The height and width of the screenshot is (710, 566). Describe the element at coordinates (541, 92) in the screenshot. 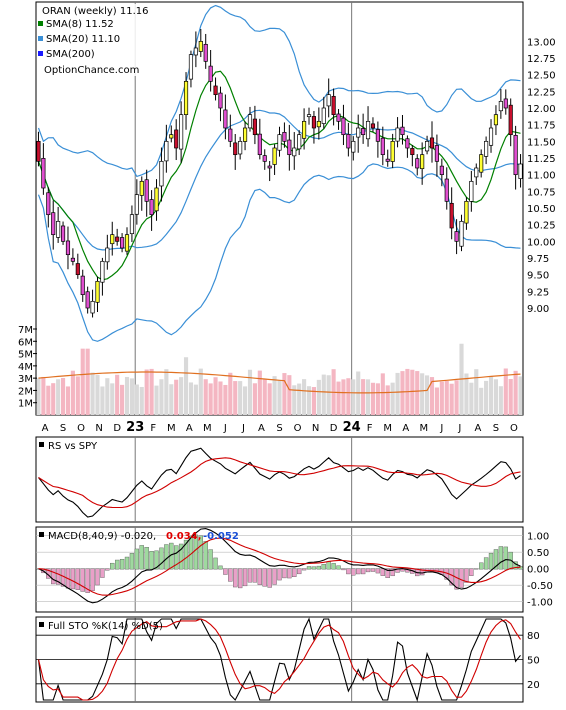

I see `price-tick-label: 12.25` at that location.